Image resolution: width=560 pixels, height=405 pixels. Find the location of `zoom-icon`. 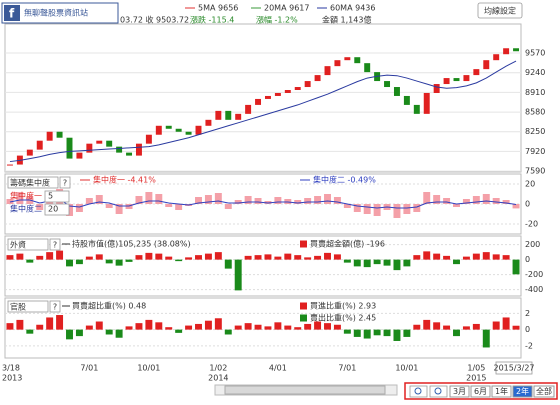

zoom-icon is located at coordinates (418, 391).